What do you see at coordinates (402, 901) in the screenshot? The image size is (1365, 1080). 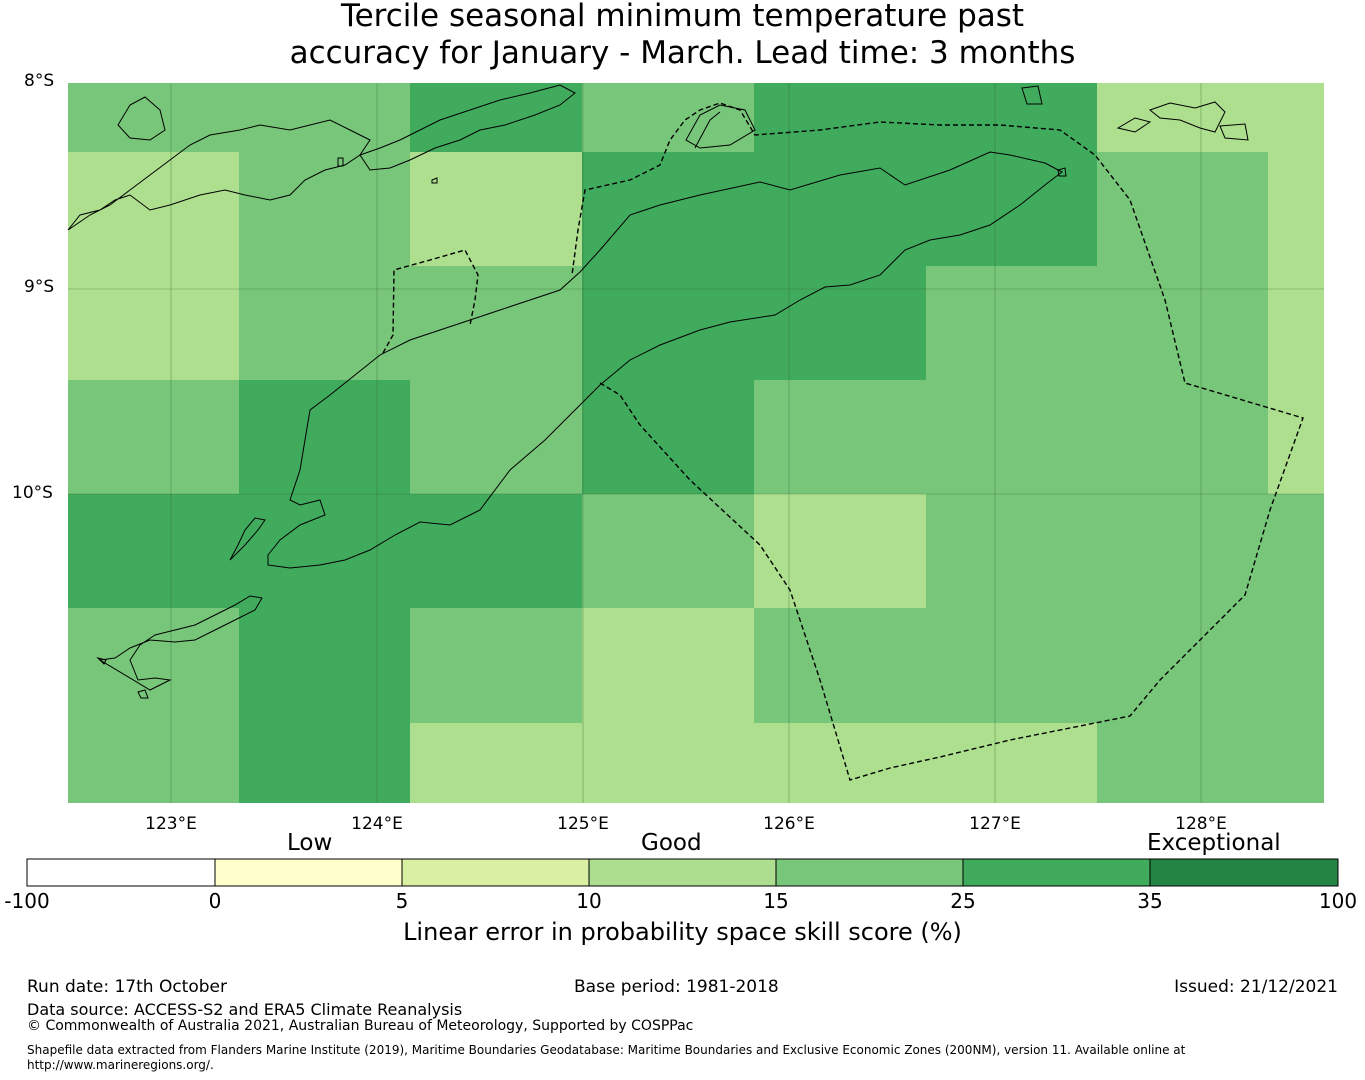 I see `colorbar-tick-5: 5` at bounding box center [402, 901].